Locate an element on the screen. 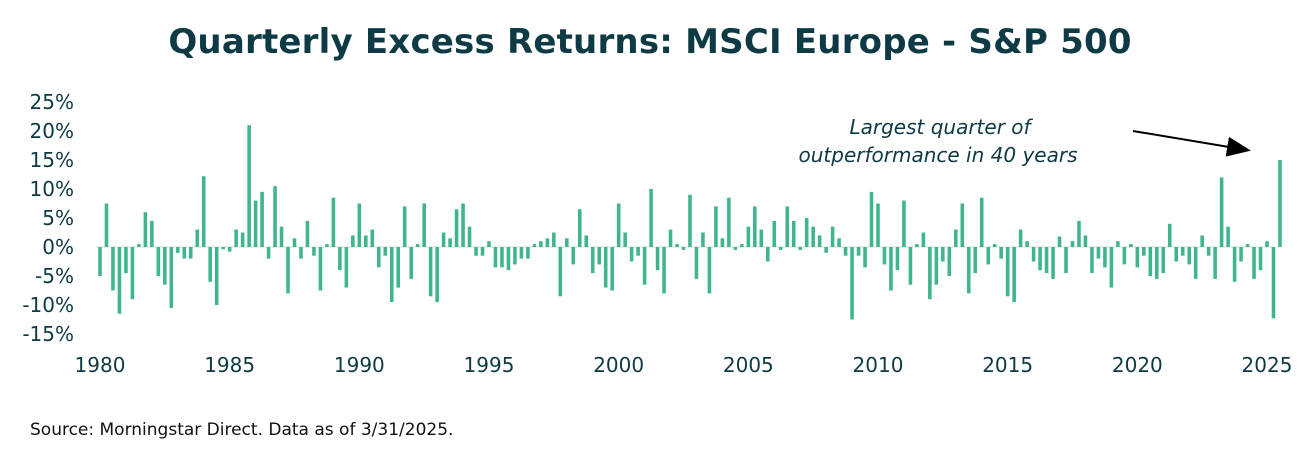 Image resolution: width=1300 pixels, height=474 pixels. y-tick-label: 10% is located at coordinates (52, 189).